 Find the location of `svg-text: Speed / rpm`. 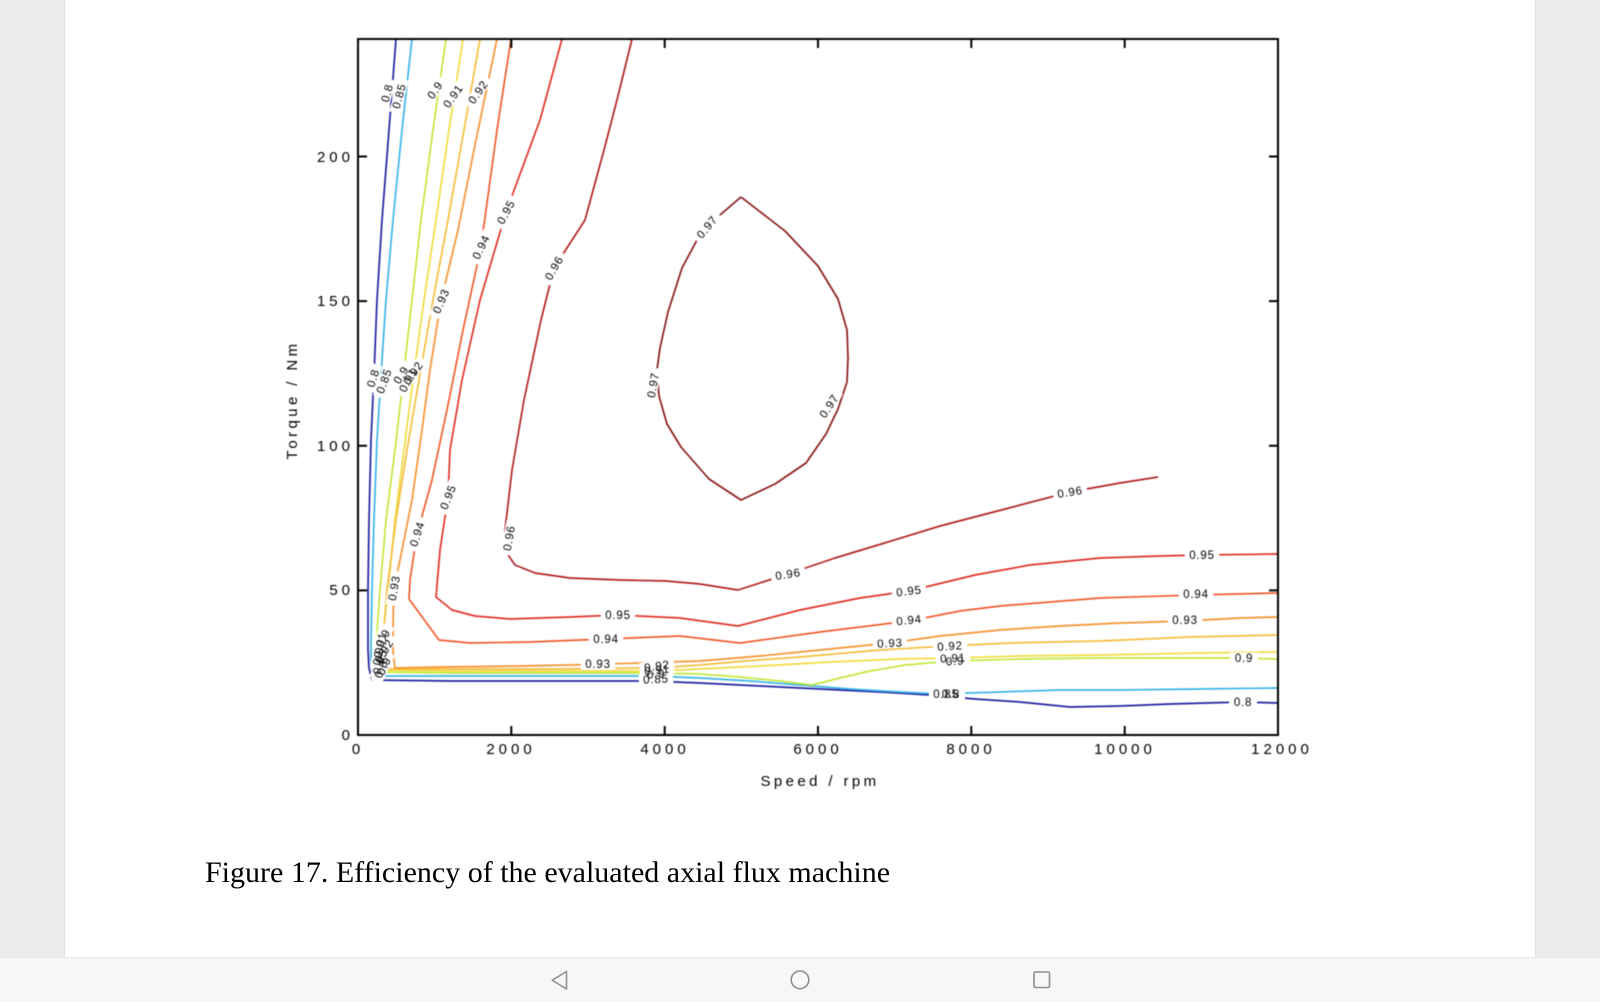

svg-text: Speed / rpm is located at coordinates (819, 781).